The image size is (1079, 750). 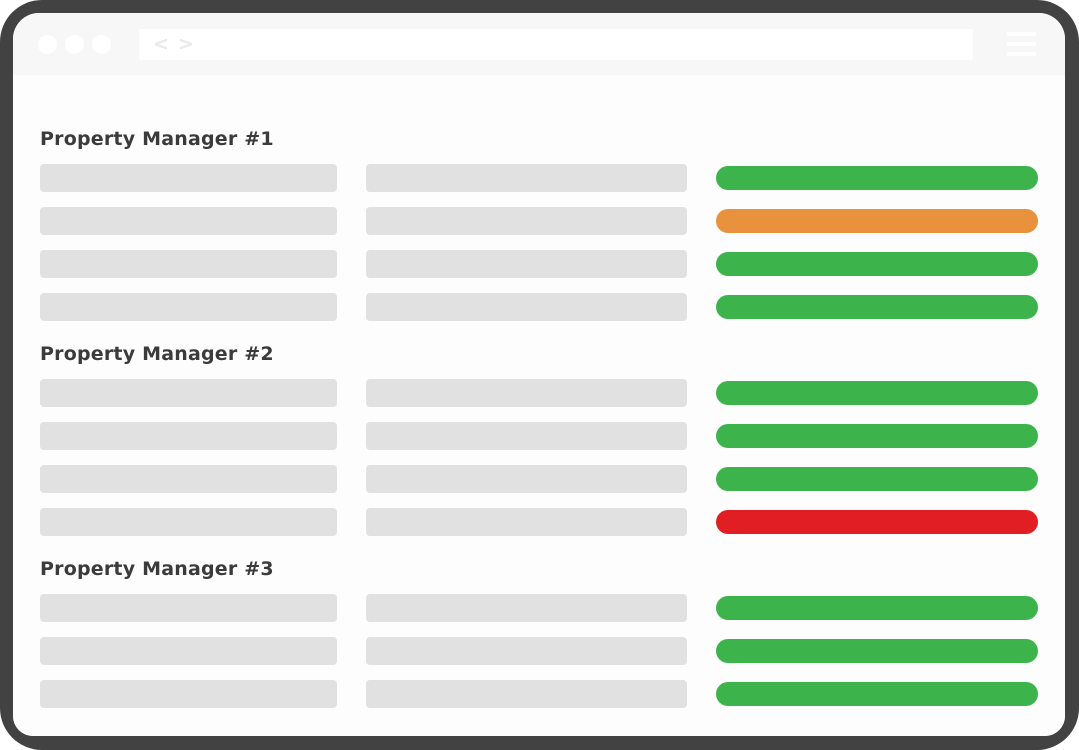 I want to click on window-controls, so click(x=74, y=44).